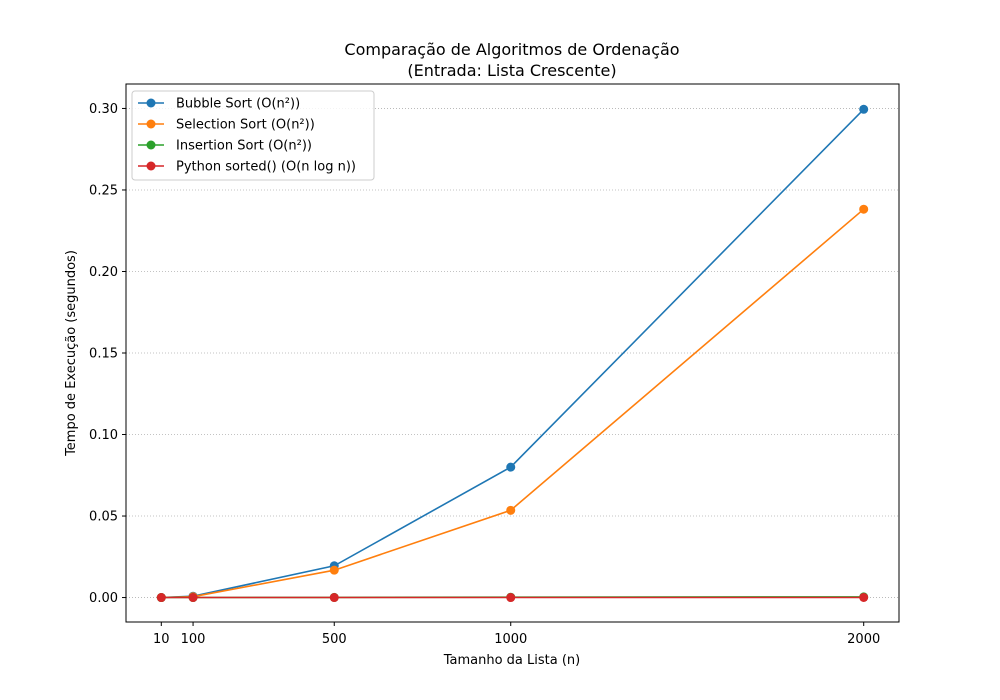 This screenshot has width=1000, height=700. Describe the element at coordinates (512, 660) in the screenshot. I see `x-axis-label: Tamanho da Lista (n)` at that location.